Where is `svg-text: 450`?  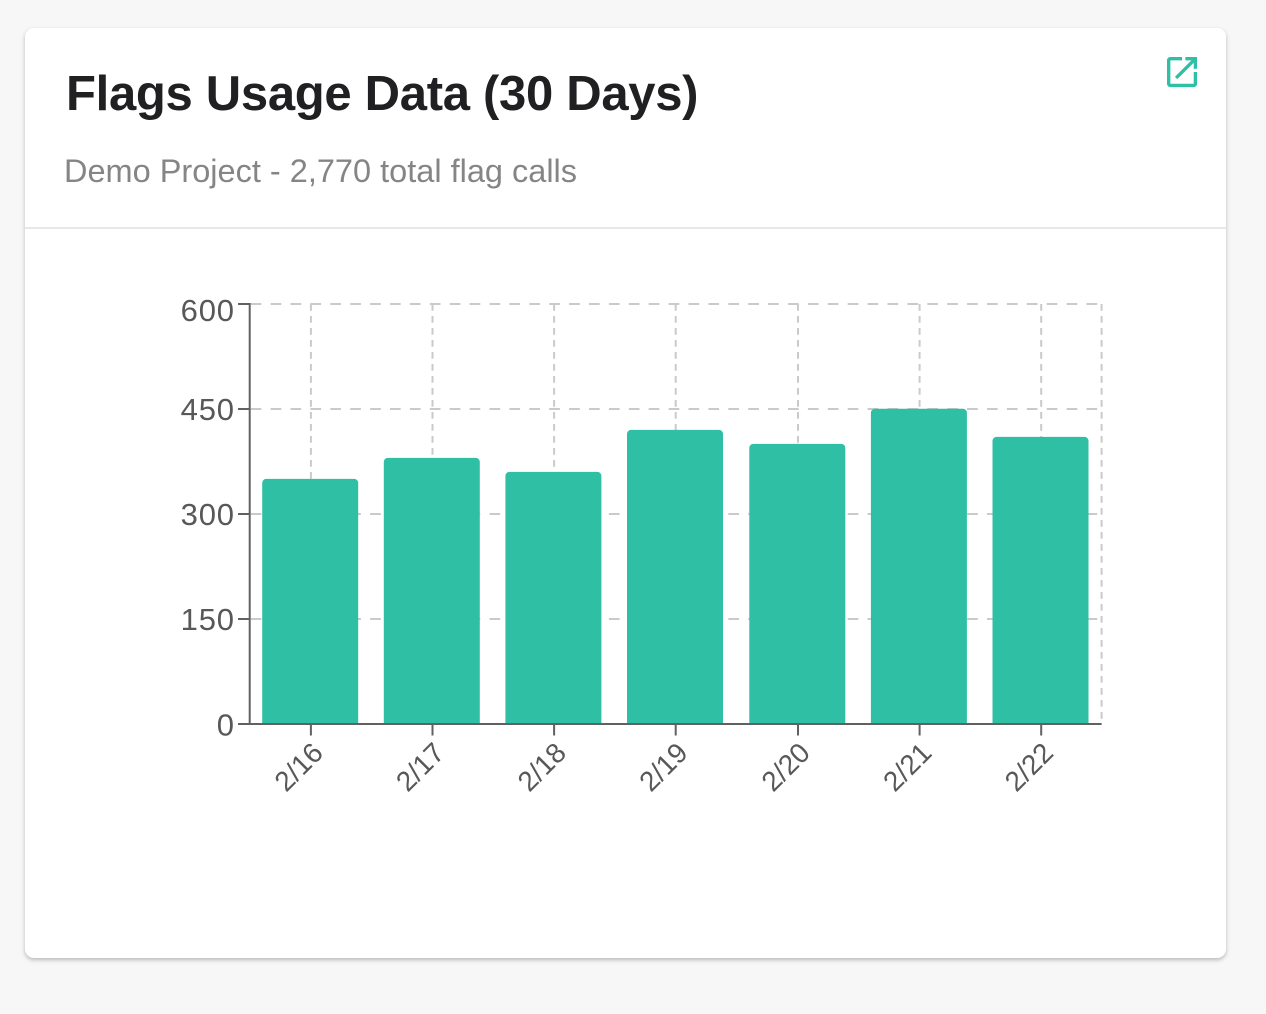 svg-text: 450 is located at coordinates (208, 409).